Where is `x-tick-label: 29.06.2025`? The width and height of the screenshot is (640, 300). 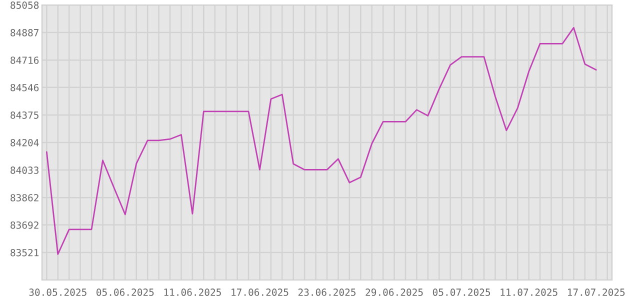 x-tick-label: 29.06.2025 is located at coordinates (394, 292).